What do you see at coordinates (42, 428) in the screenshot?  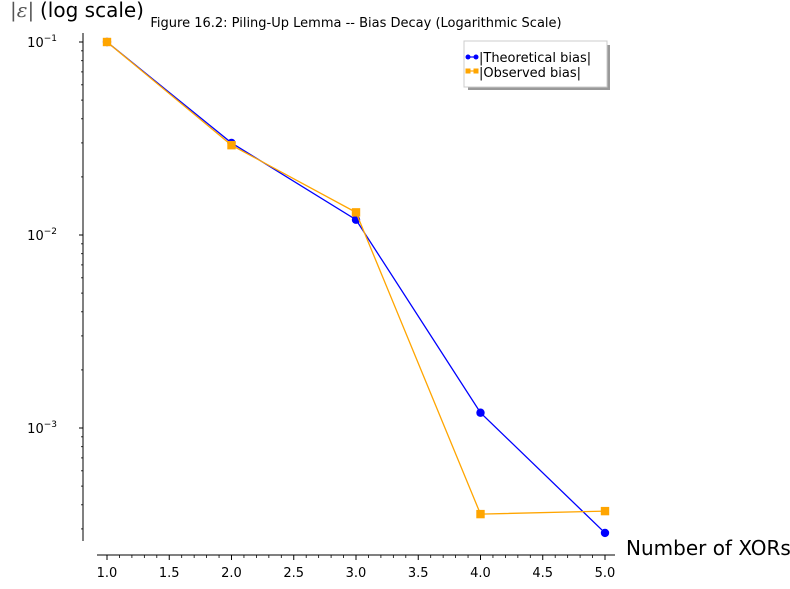 I see `y-tick-label: 10⁻³` at bounding box center [42, 428].